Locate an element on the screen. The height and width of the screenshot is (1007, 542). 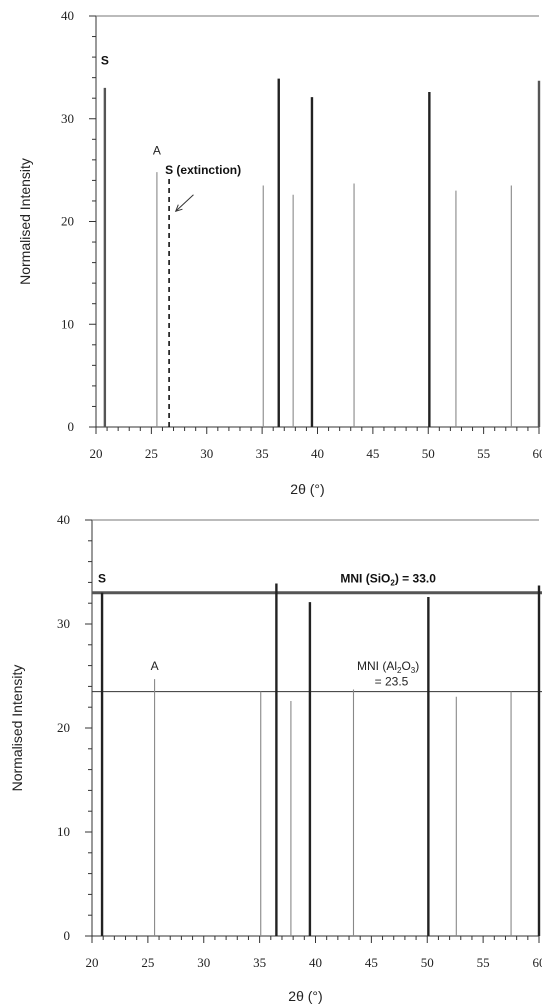
annotation-label: MNI (Al2O3) is located at coordinates (388, 667).